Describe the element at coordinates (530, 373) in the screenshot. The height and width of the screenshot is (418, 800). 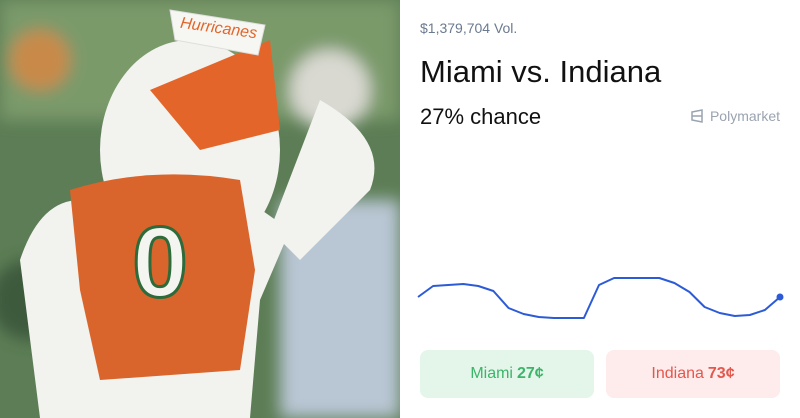
I see `outcome-price: 27¢` at that location.